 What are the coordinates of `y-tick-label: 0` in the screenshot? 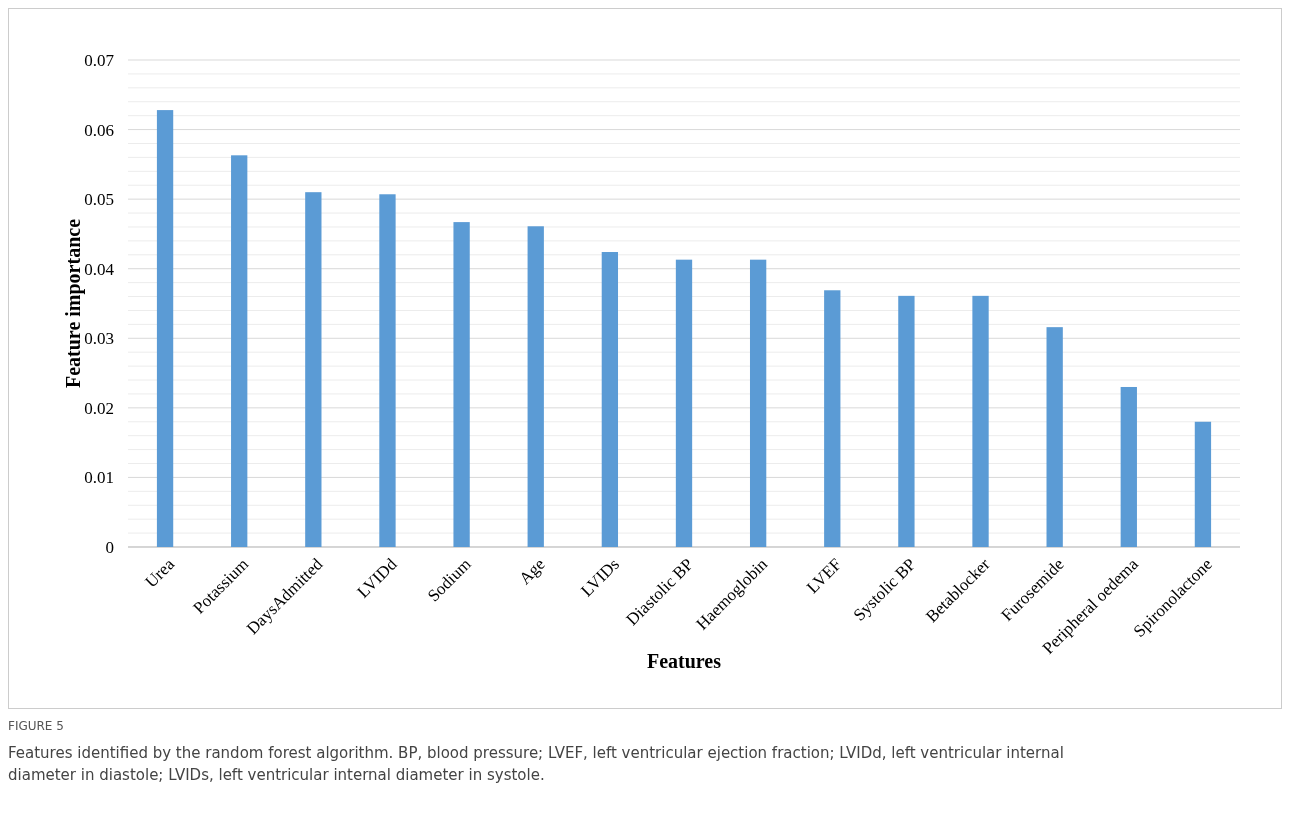 It's located at (109, 547).